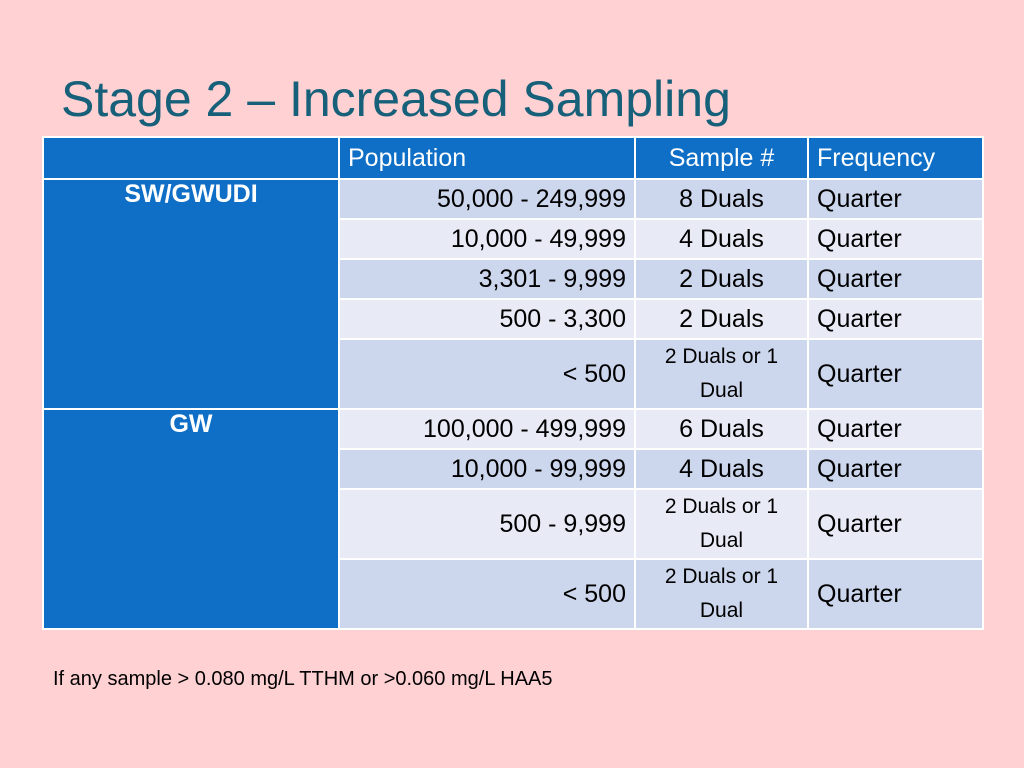 This screenshot has width=1024, height=768. Describe the element at coordinates (721, 199) in the screenshot. I see `sample-cell: 8 Duals` at that location.